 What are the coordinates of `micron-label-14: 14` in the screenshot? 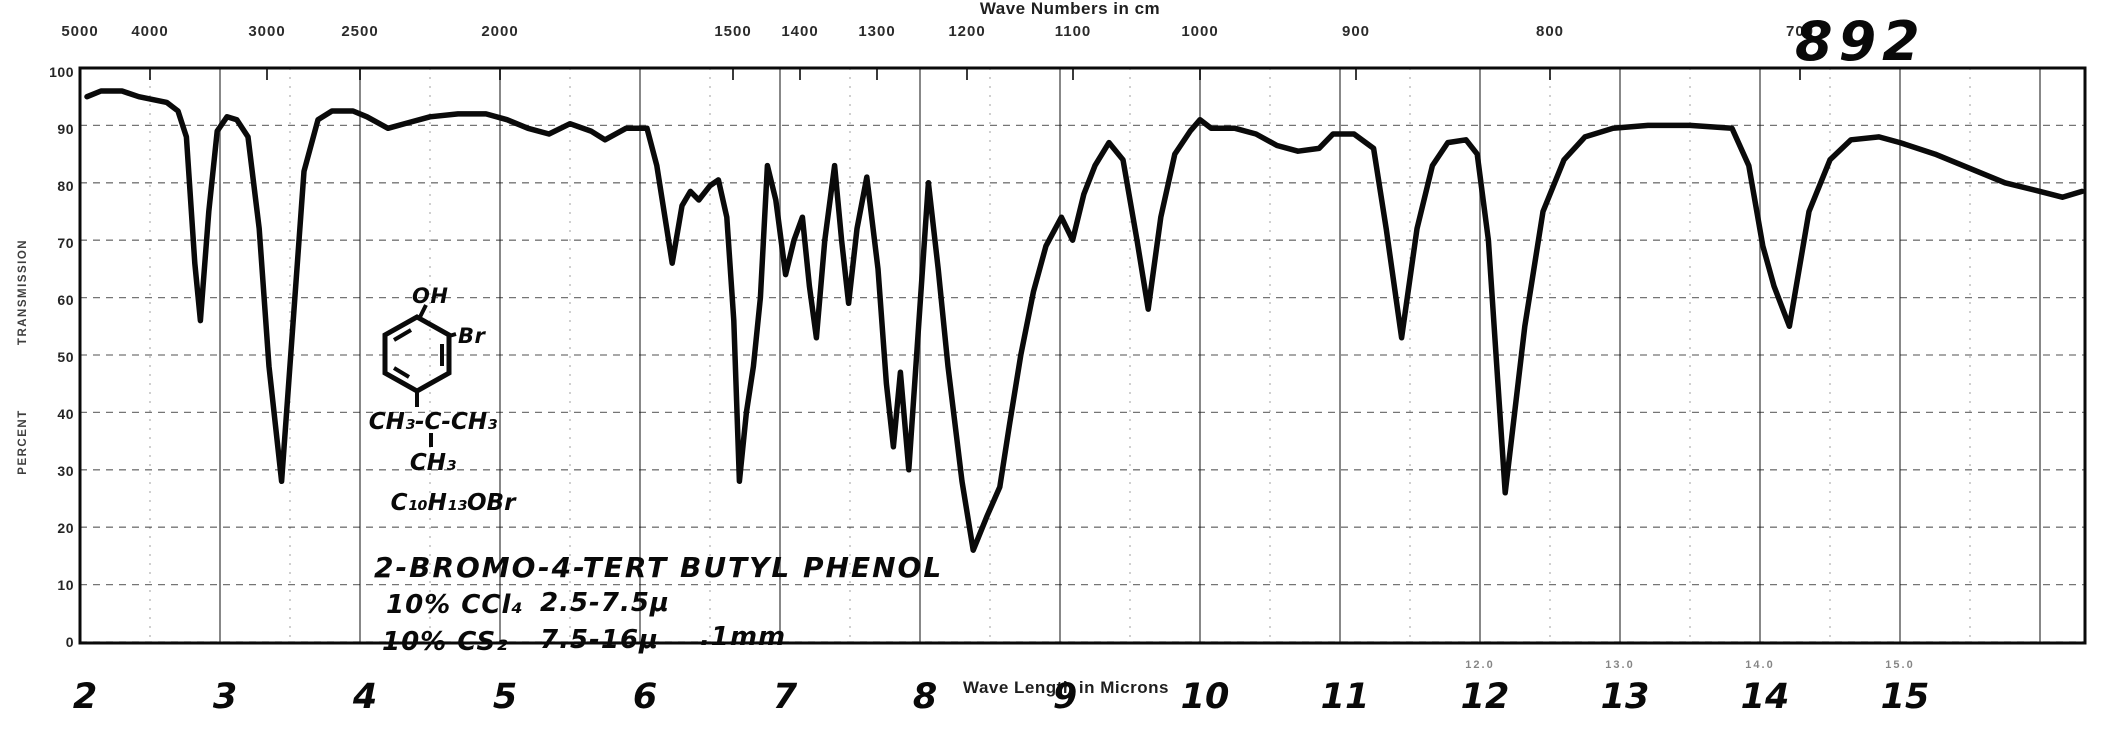 It's located at (1765, 697).